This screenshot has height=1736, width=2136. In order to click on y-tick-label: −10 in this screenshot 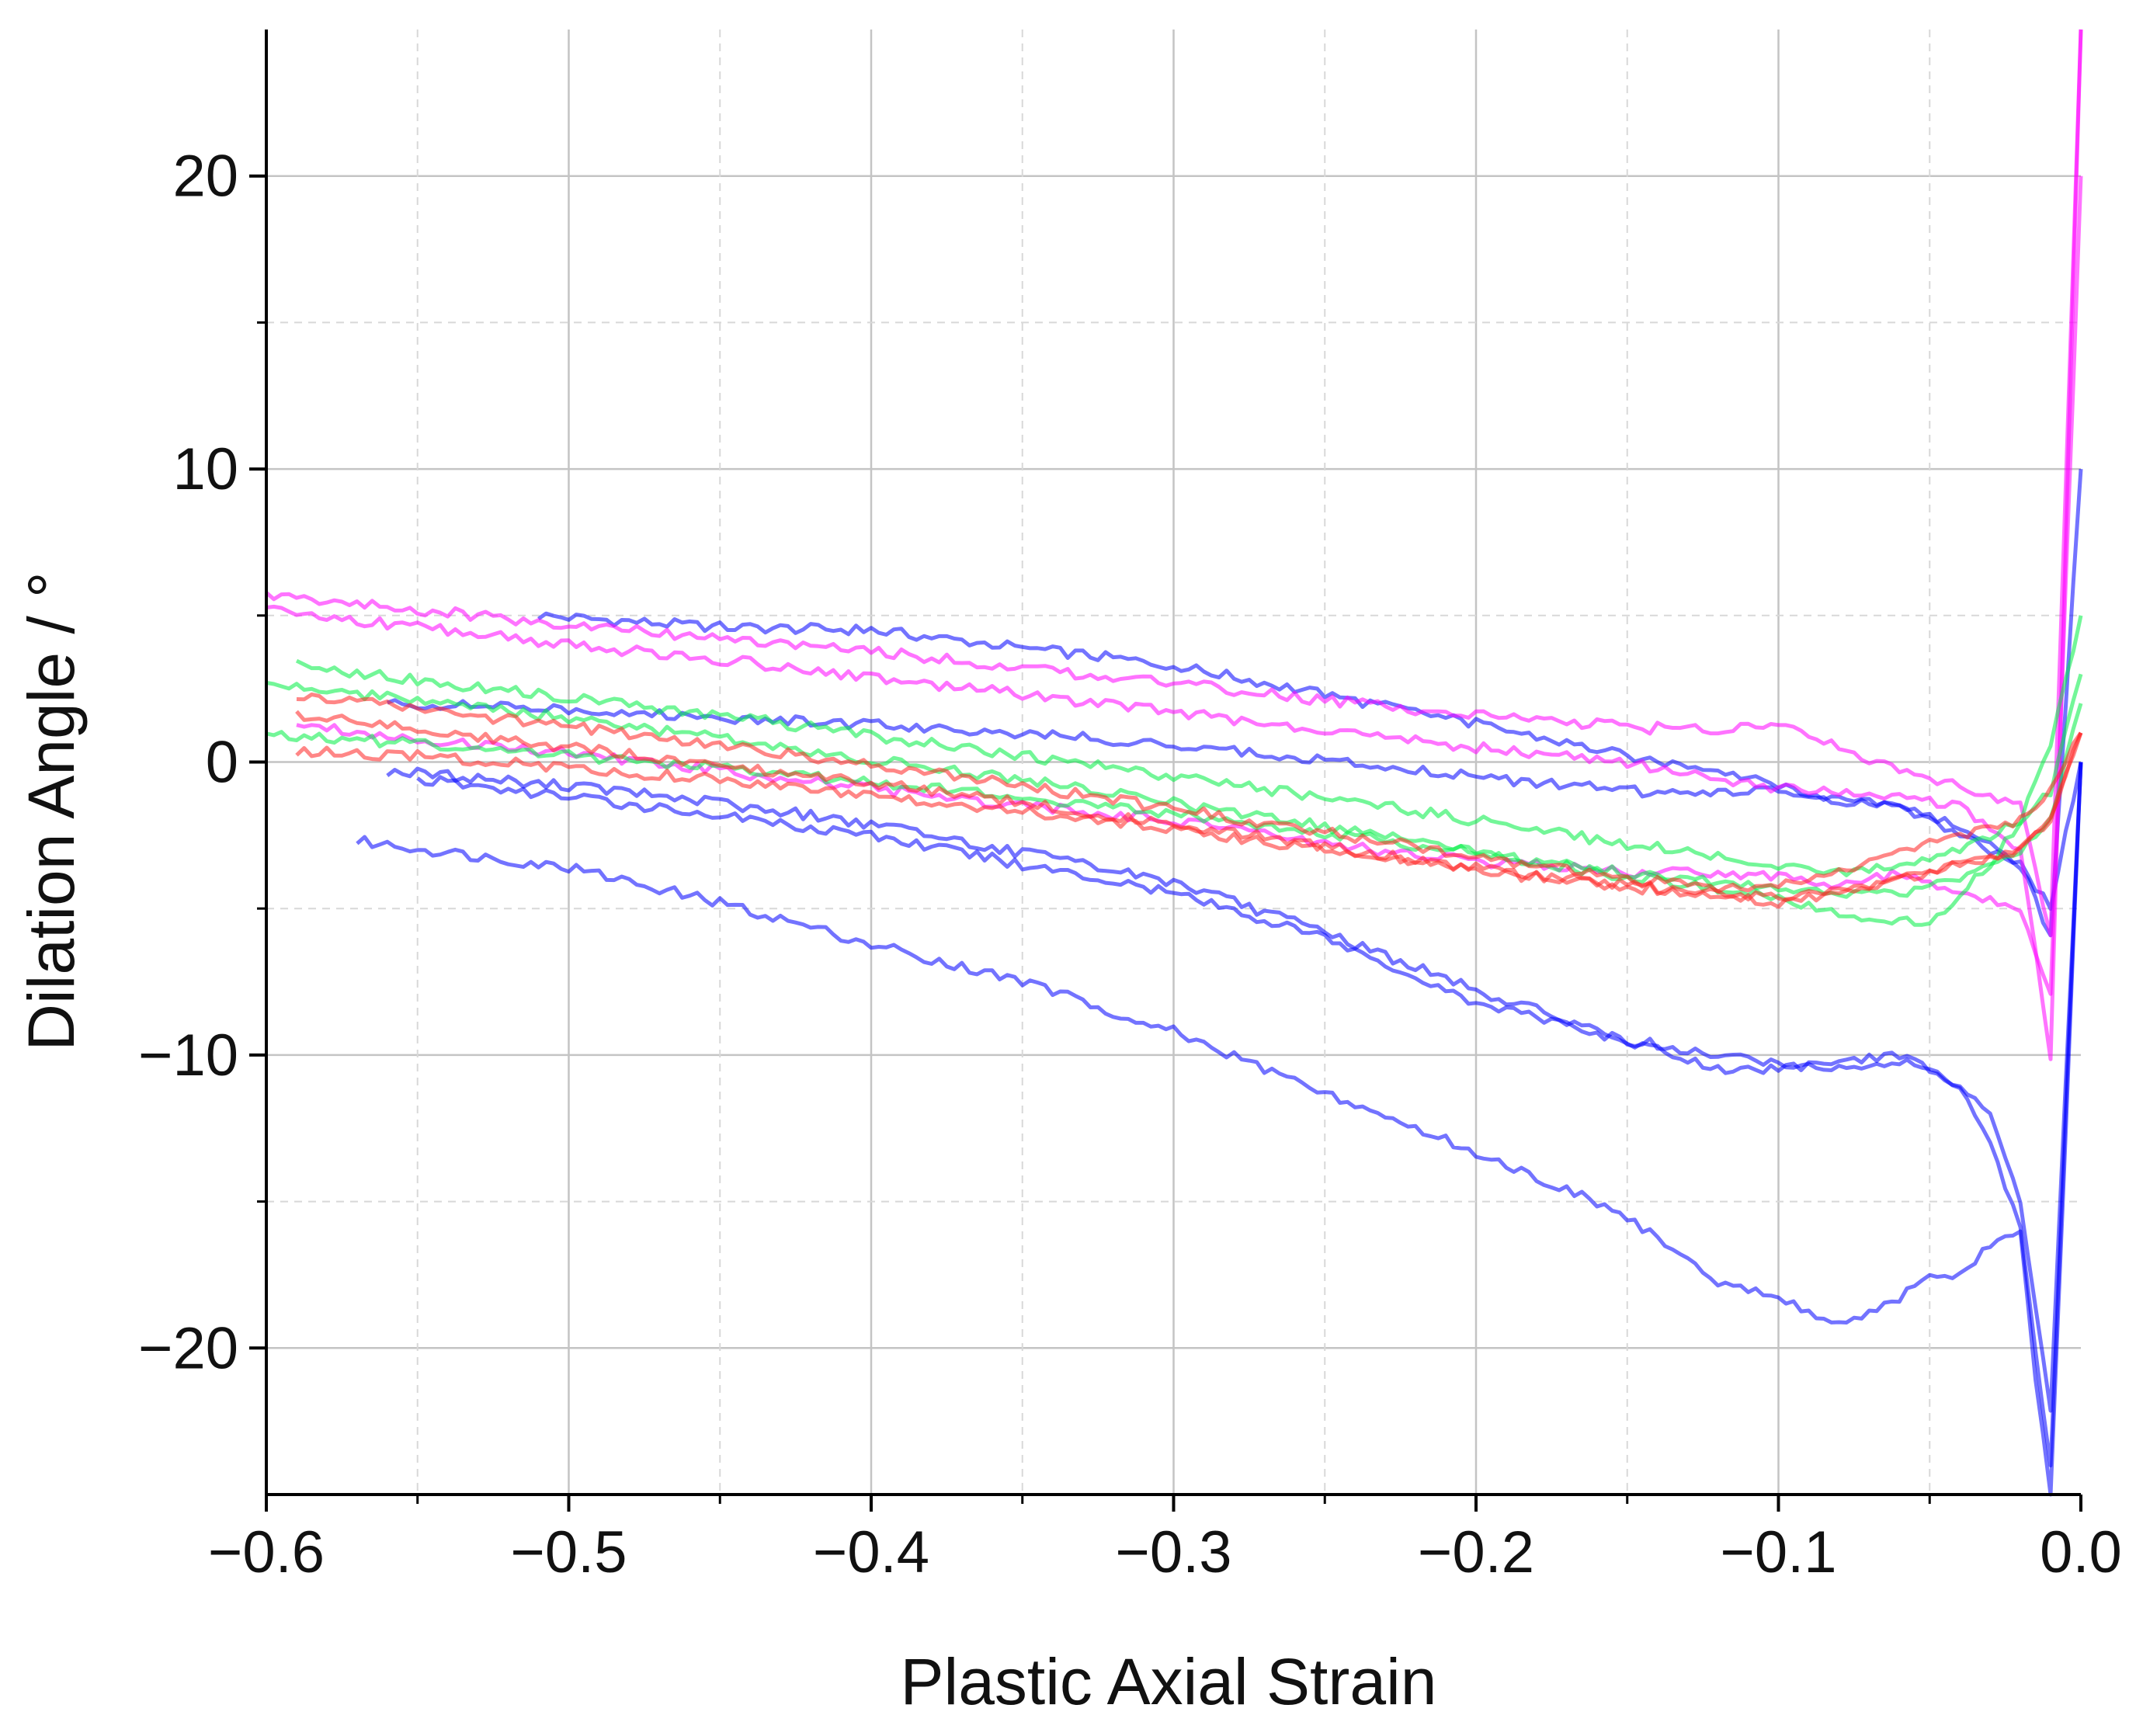, I will do `click(188, 1055)`.